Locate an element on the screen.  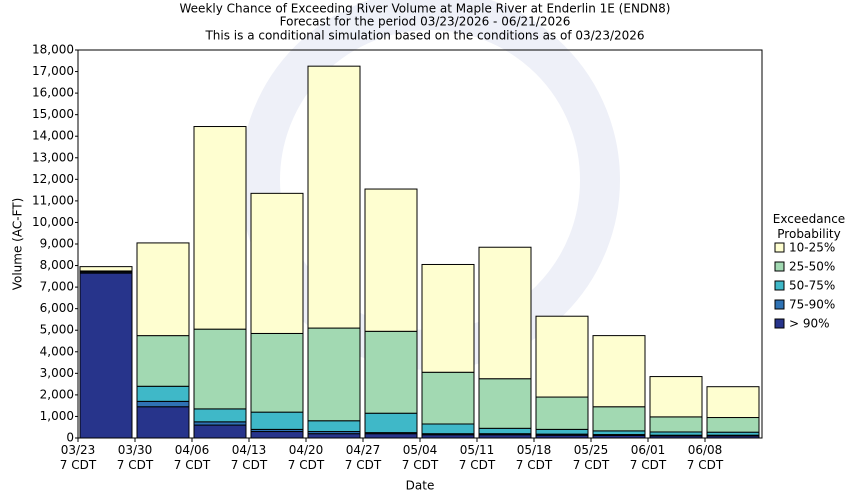
x-tick-label: 05/18 7 CDT is located at coordinates (534, 457).